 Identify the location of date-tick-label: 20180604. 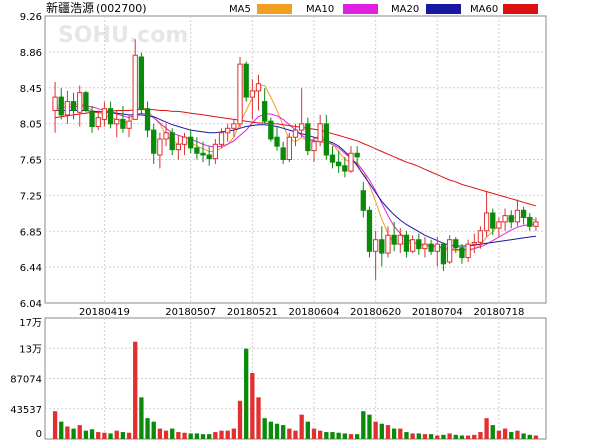
(314, 312).